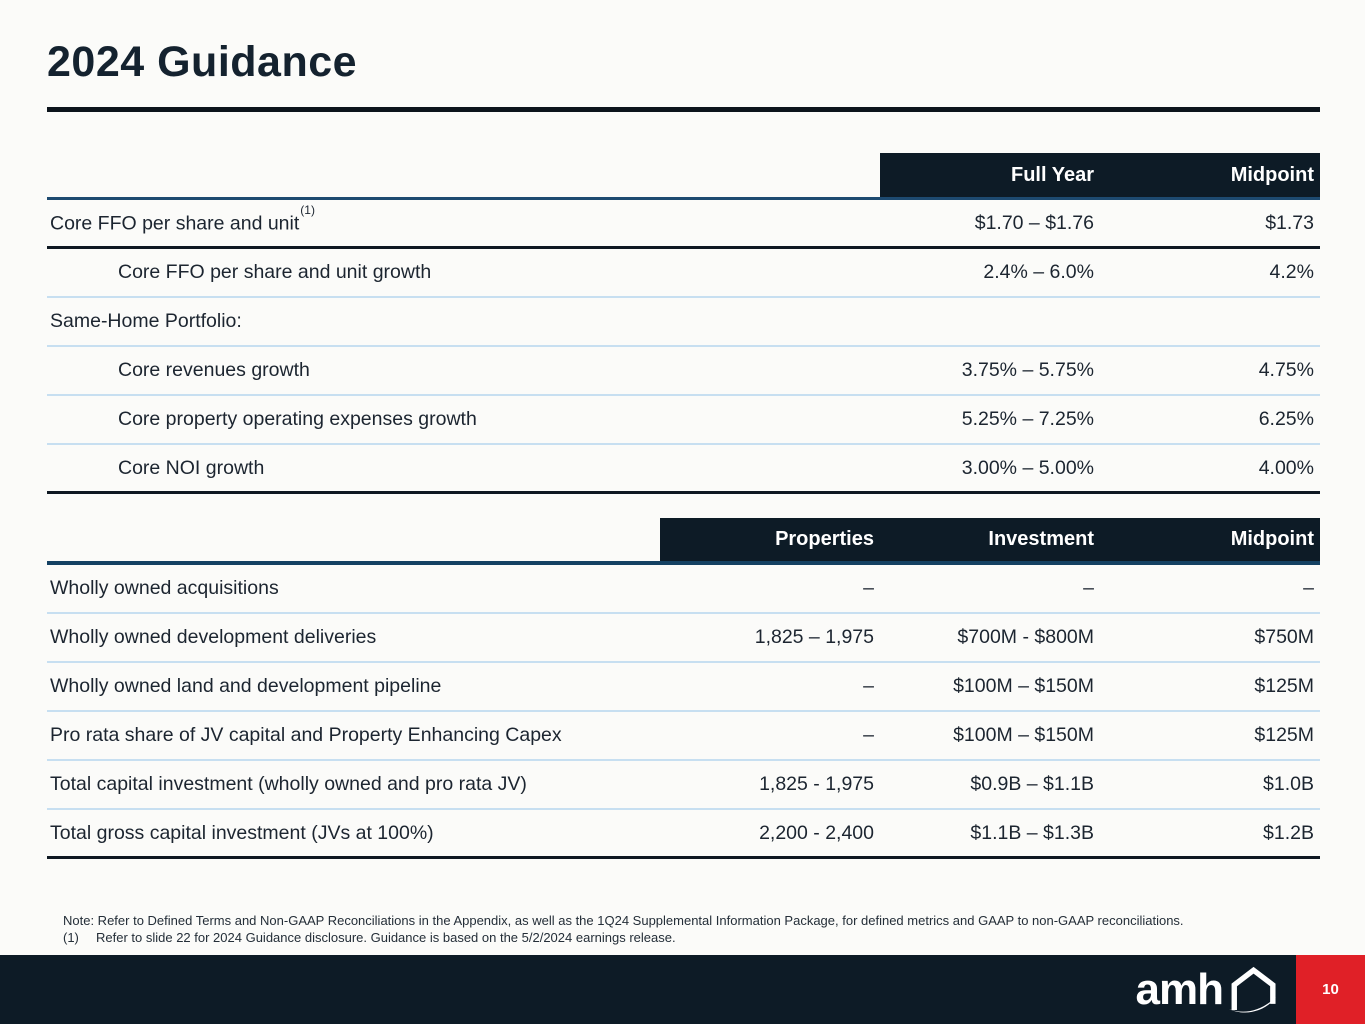 The width and height of the screenshot is (1365, 1024). Describe the element at coordinates (1027, 419) in the screenshot. I see `full-year-value: 5.25% – 7.25%` at that location.